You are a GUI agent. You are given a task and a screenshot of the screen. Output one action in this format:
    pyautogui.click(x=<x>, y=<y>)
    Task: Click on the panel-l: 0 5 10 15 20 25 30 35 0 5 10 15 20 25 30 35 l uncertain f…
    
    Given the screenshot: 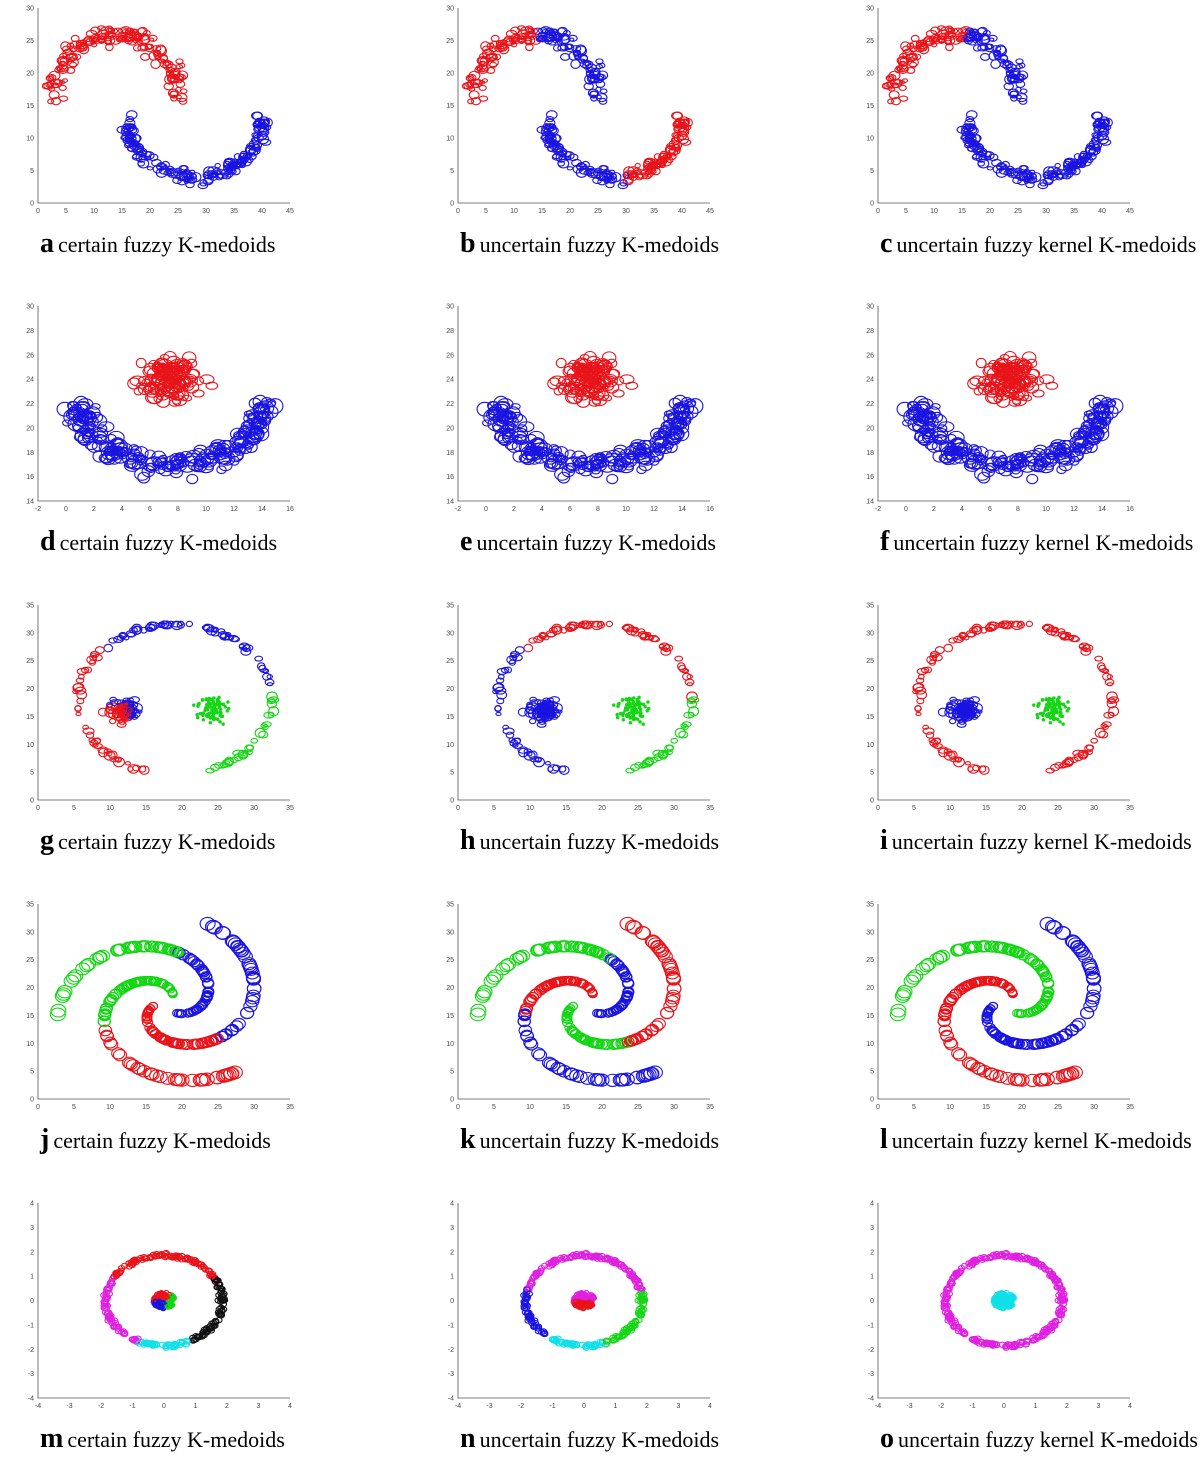 What is the action you would take?
    pyautogui.click(x=1030, y=1026)
    